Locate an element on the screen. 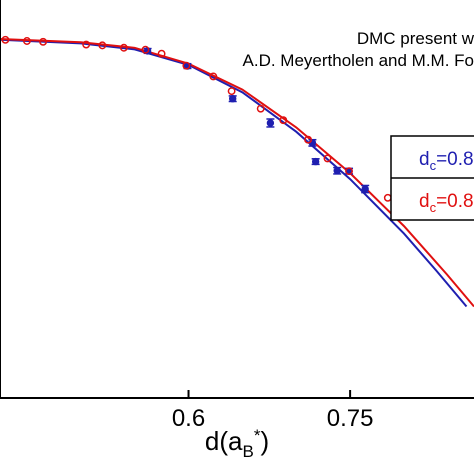 This screenshot has width=474, height=474. annotation-line-2: A.D. Meyertholen and M.M. Fo is located at coordinates (358, 60).